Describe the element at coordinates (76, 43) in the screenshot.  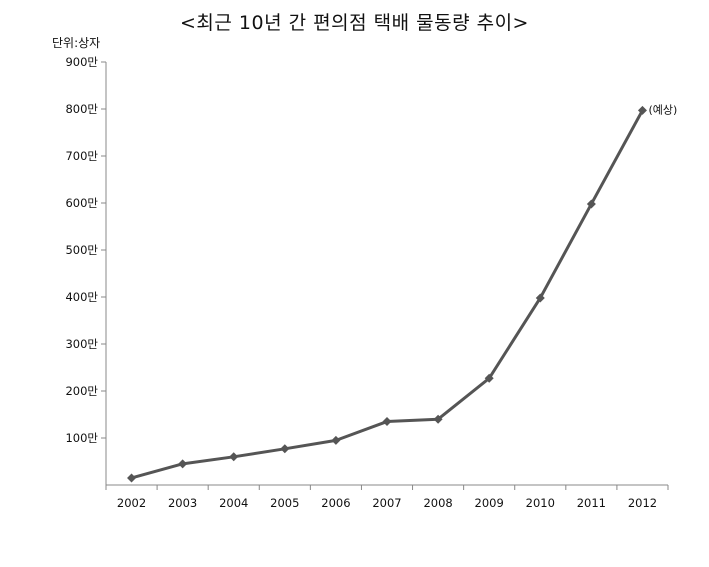
I see `unit-label: 단위:상자` at that location.